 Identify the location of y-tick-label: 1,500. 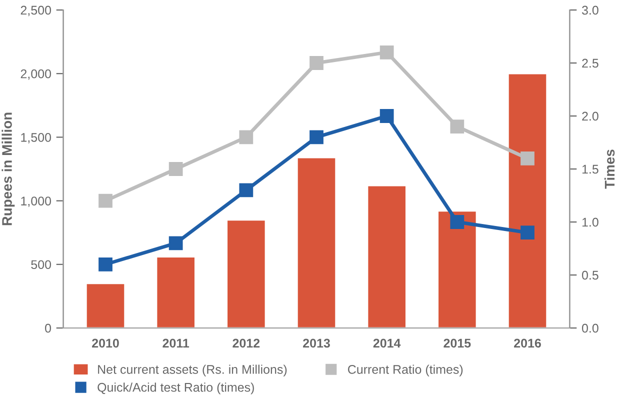
(36, 138).